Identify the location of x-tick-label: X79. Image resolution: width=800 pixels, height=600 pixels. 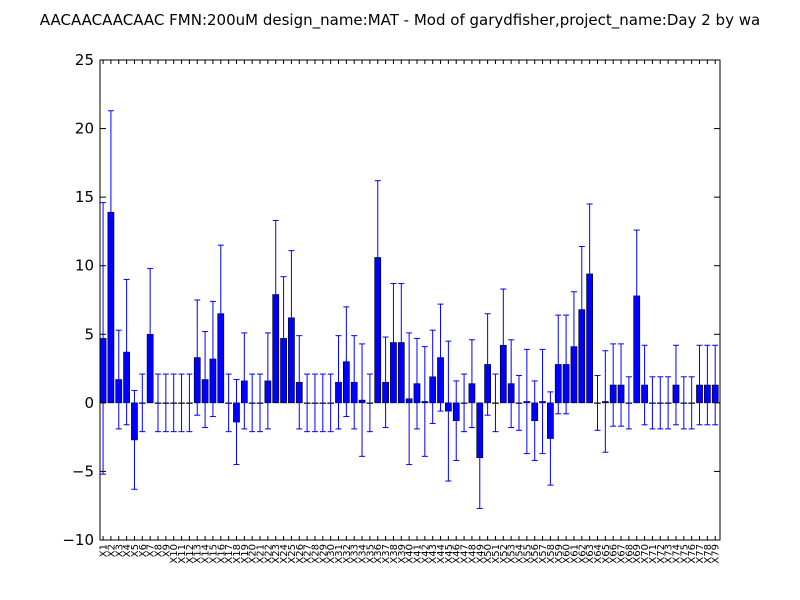
(716, 554).